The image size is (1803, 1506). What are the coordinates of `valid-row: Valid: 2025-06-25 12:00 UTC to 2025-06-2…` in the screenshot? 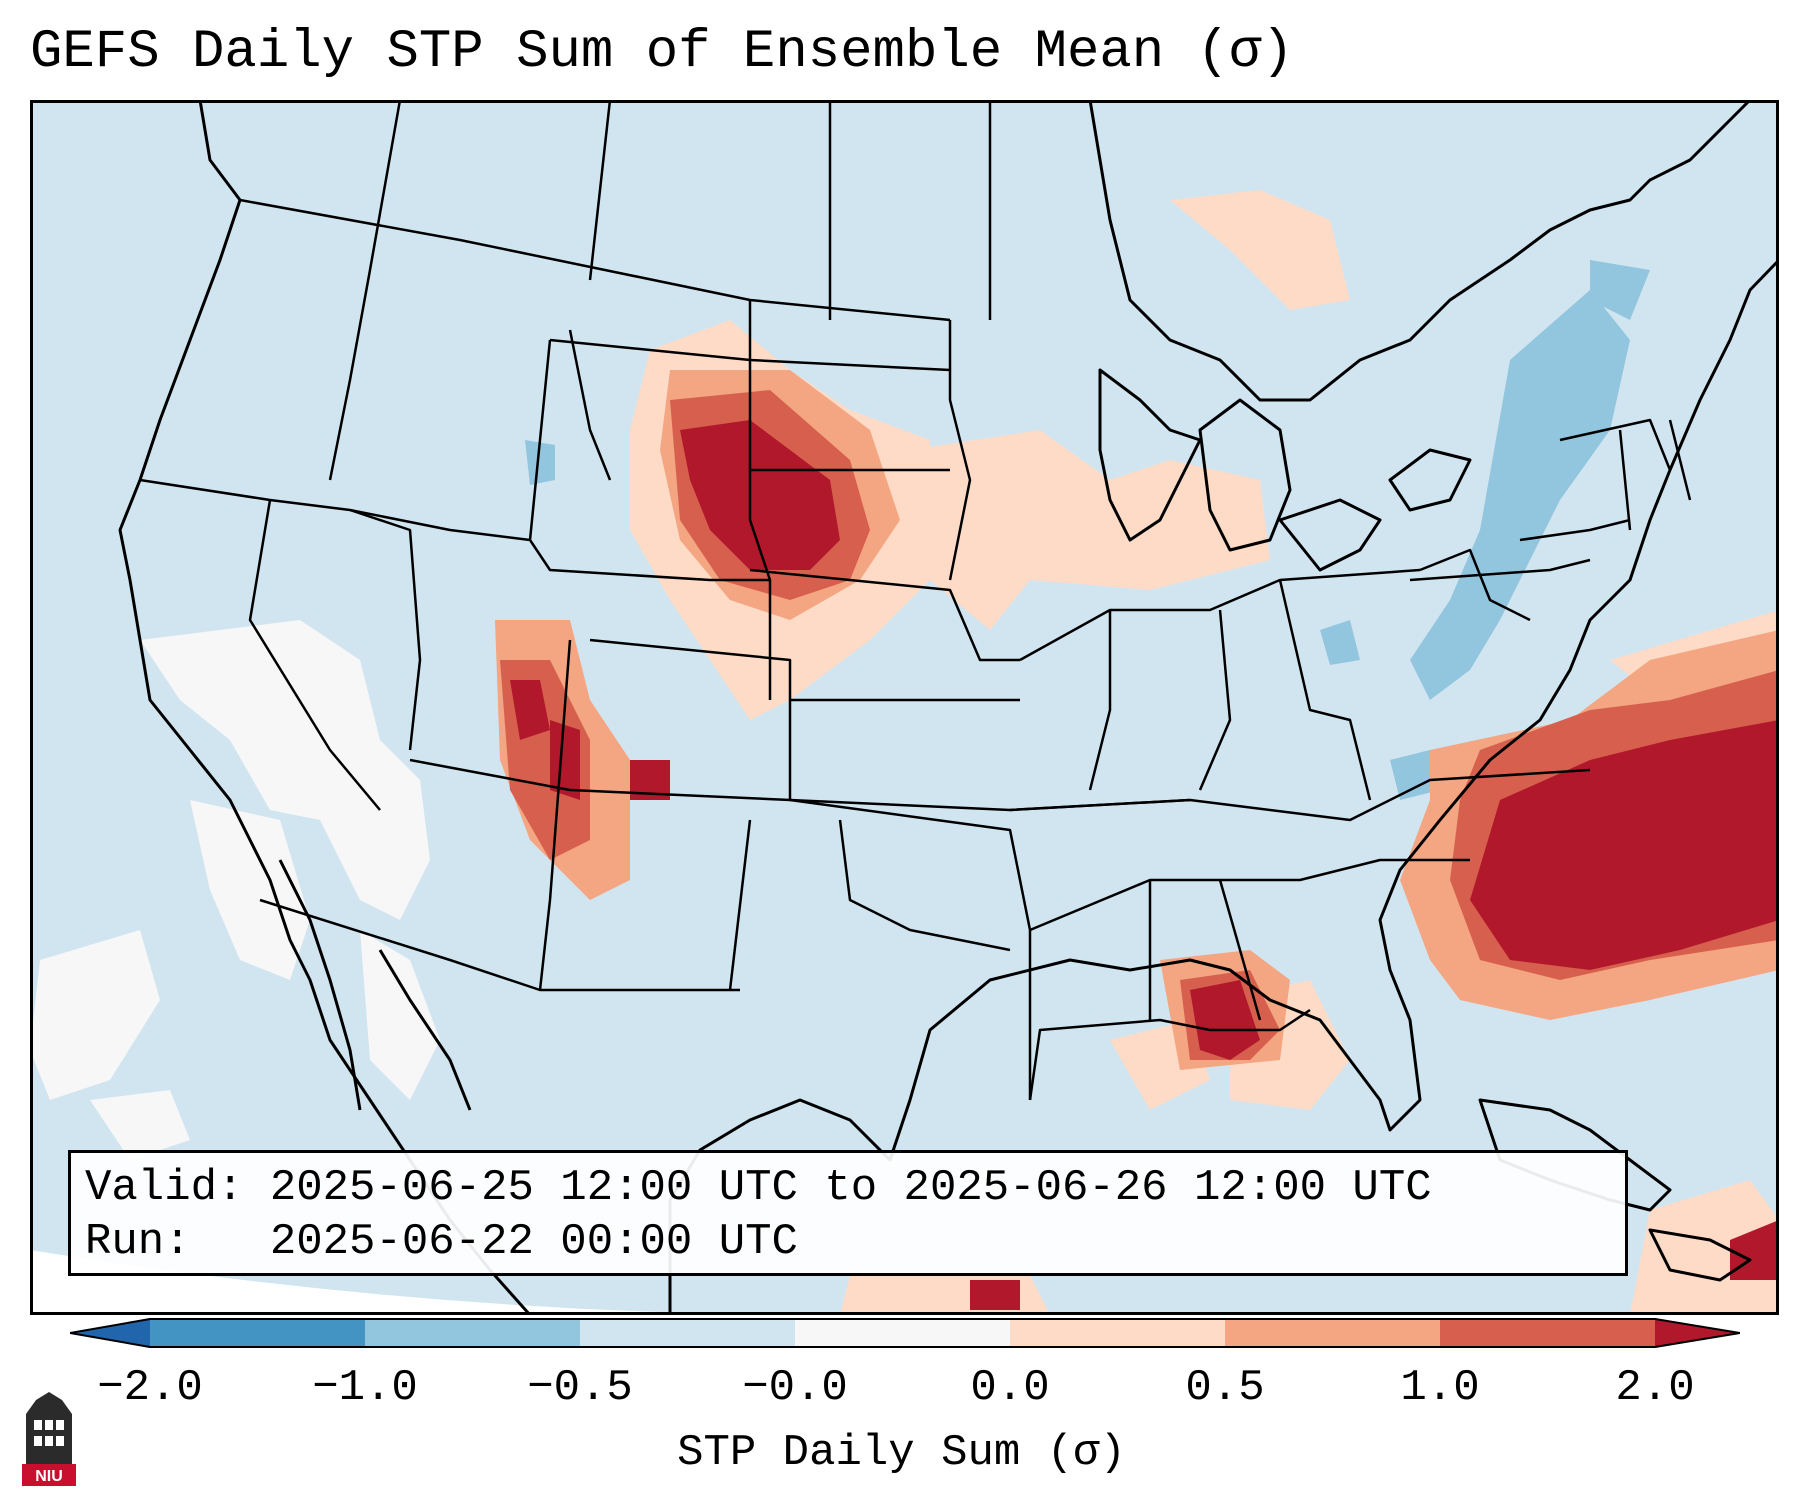 It's located at (848, 1188).